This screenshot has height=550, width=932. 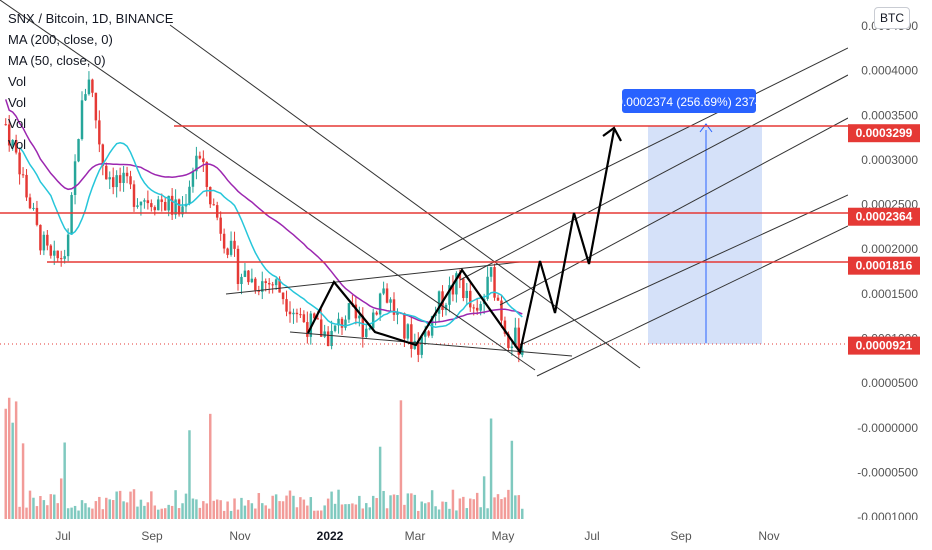 I want to click on price-range-measure-box, so click(x=705, y=235).